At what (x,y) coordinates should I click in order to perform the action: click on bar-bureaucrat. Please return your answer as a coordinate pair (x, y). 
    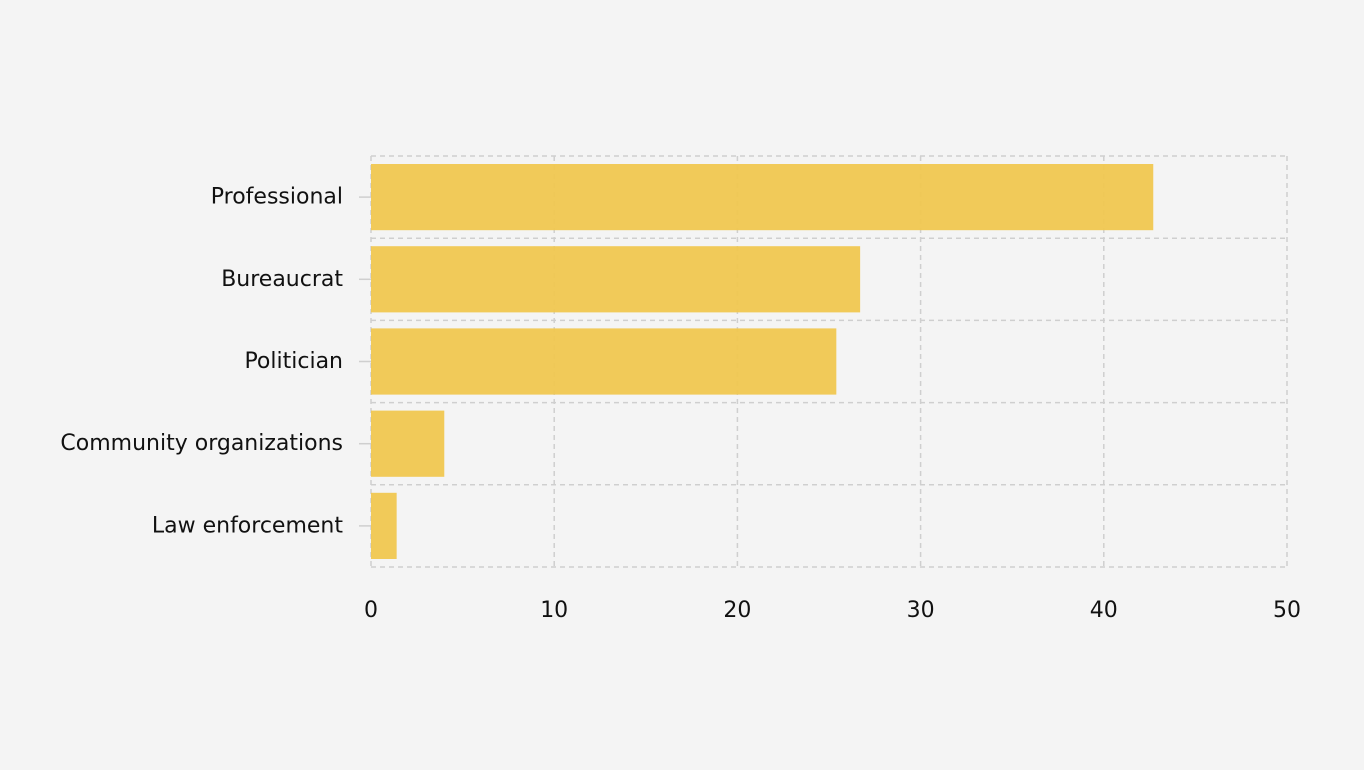
    Looking at the image, I should click on (616, 279).